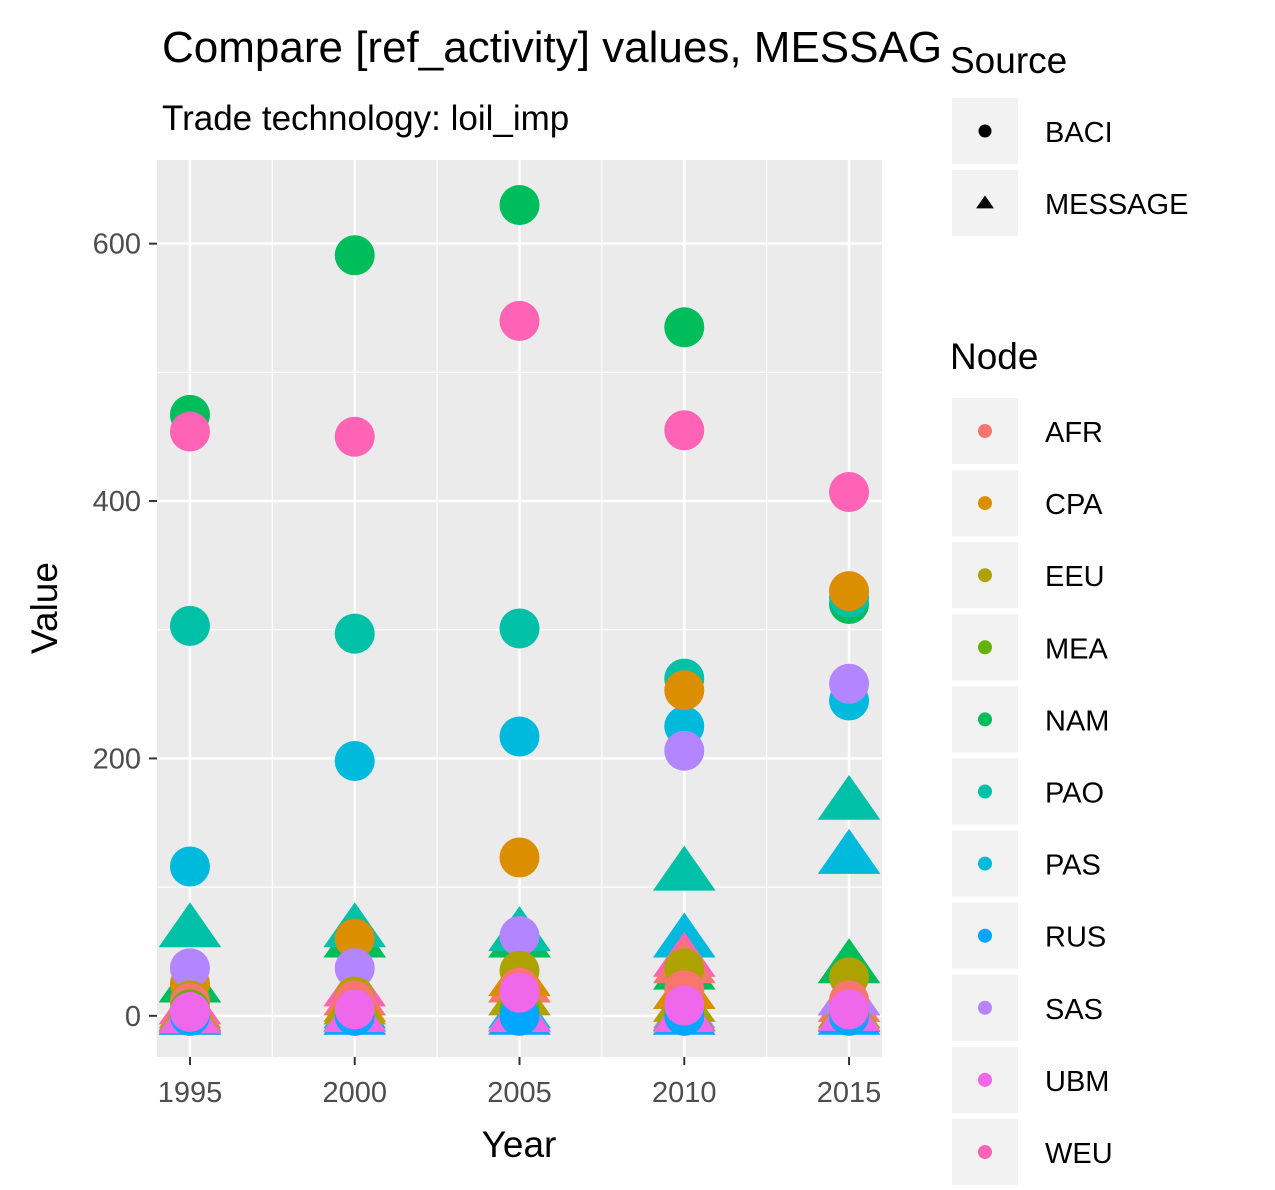 The width and height of the screenshot is (1275, 1190). What do you see at coordinates (44, 608) in the screenshot?
I see `y-axis-title: Value` at bounding box center [44, 608].